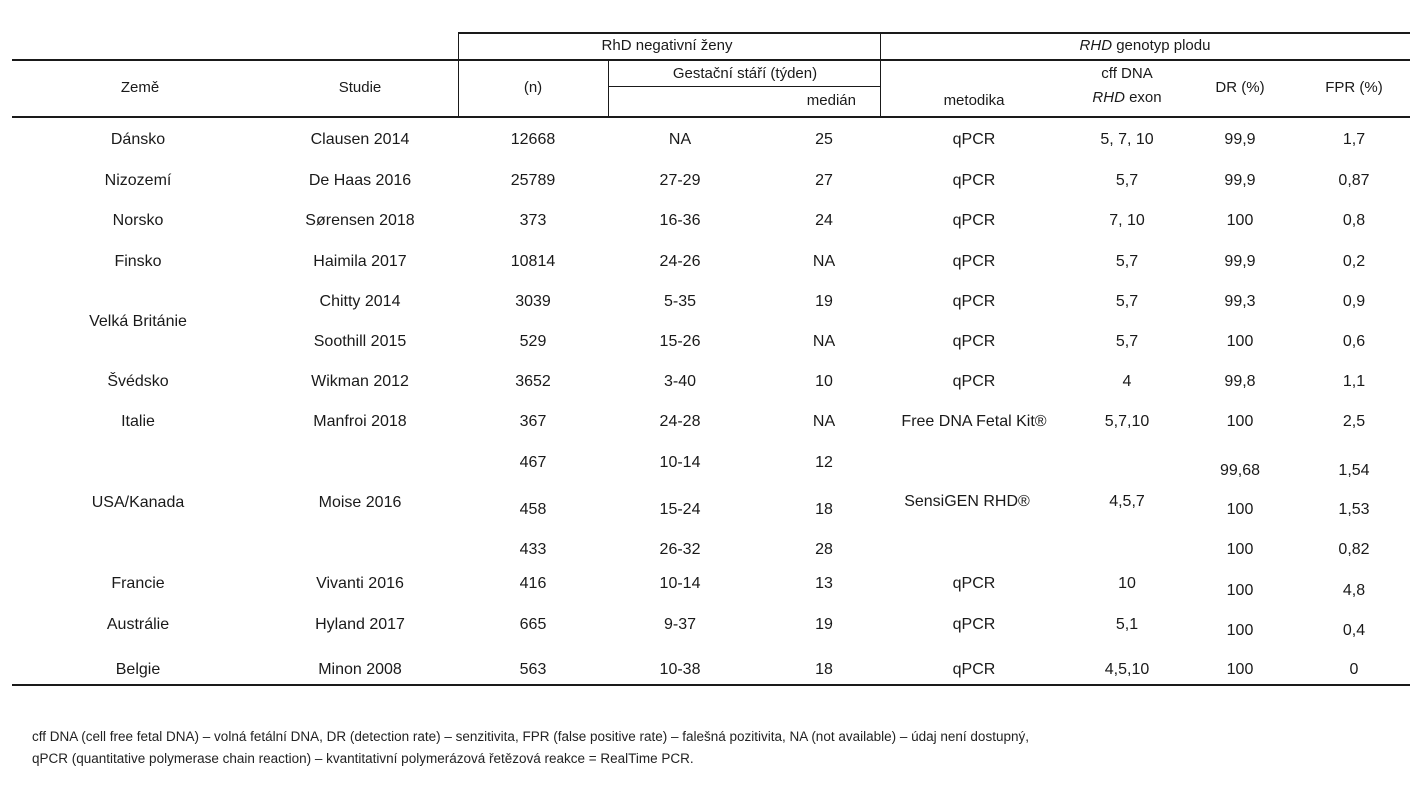 Image resolution: width=1421 pixels, height=800 pixels. I want to click on cell-fpr: 0,8, so click(1354, 220).